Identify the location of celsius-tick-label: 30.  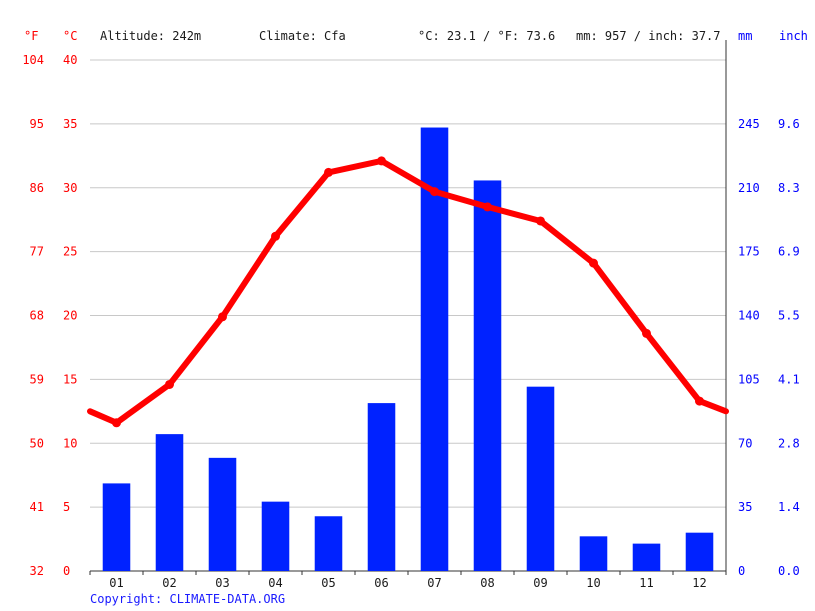
(70, 188).